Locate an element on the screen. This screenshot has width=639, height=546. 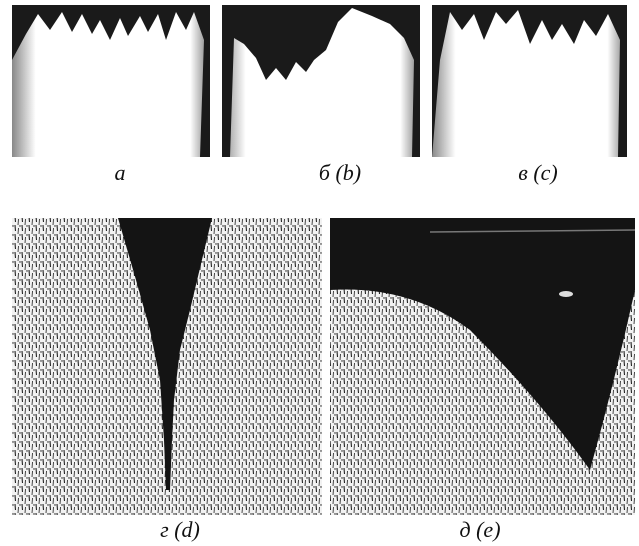
panel-b-image is located at coordinates (321, 81).